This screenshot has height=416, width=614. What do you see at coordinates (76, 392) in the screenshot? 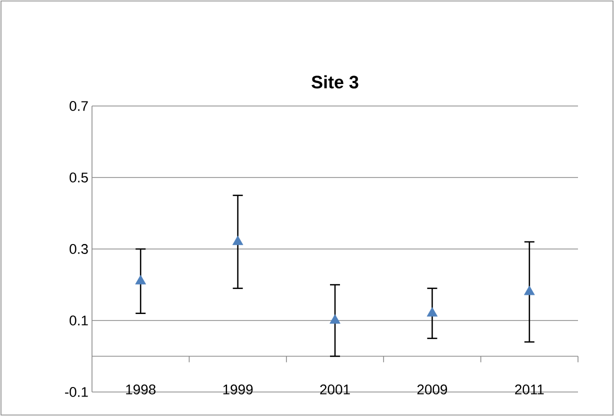
I see `y-tick-label: -0.1` at bounding box center [76, 392].